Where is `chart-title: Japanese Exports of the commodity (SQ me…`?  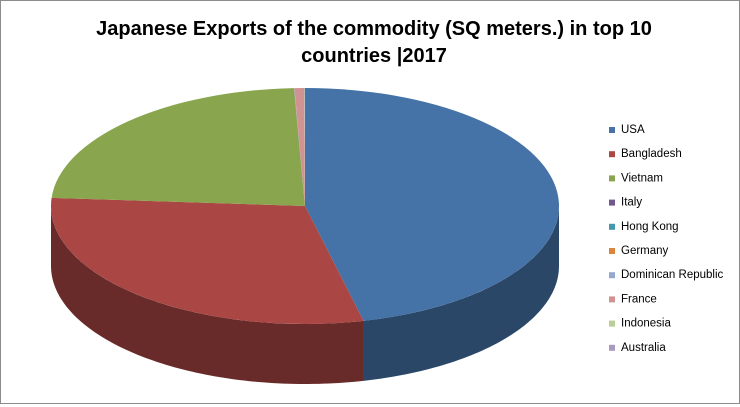
chart-title: Japanese Exports of the commodity (SQ me… is located at coordinates (374, 42).